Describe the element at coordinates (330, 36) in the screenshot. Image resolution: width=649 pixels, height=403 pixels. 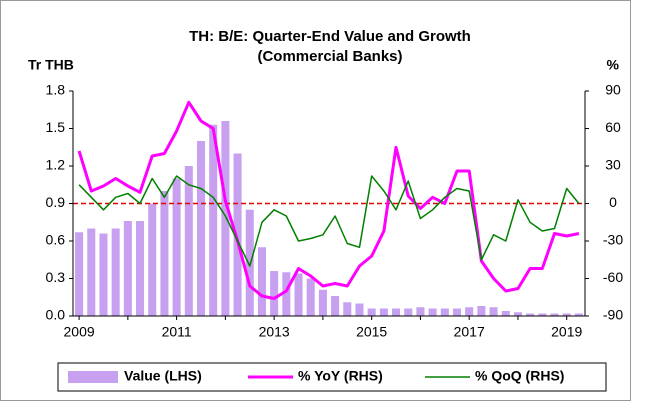
I see `chart-title: TH: B/E: Quarter-End Value and Growth` at that location.